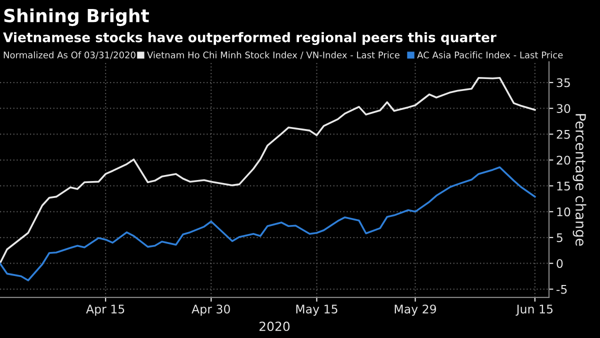 The height and width of the screenshot is (338, 600). Describe the element at coordinates (534, 310) in the screenshot. I see `x-tick-label: Jun 15` at that location.